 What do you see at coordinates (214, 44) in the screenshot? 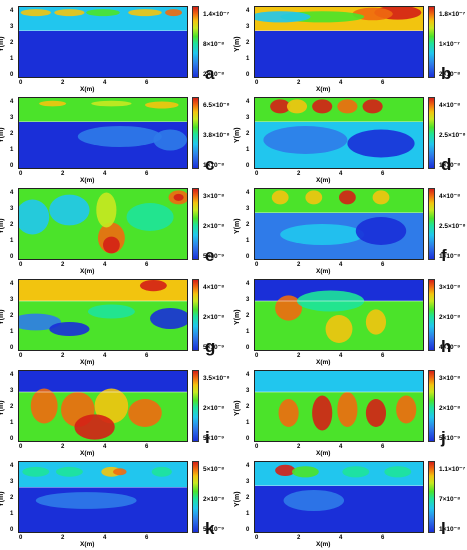
I see `colorbar-label: 8×10⁻⁸` at bounding box center [214, 44].